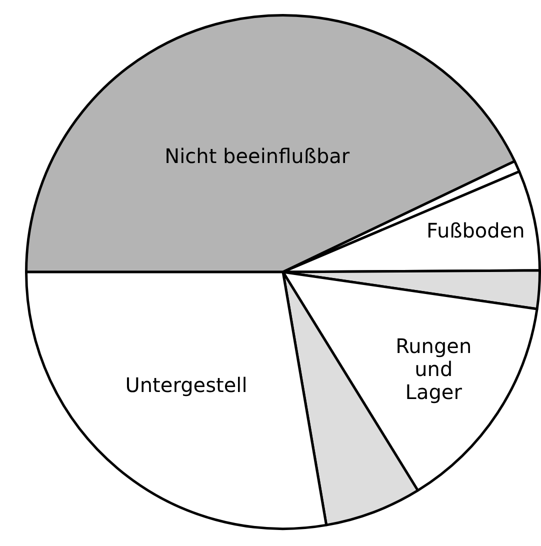 The width and height of the screenshot is (541, 546). Describe the element at coordinates (186, 384) in the screenshot. I see `slice-label: Untergestell` at that location.